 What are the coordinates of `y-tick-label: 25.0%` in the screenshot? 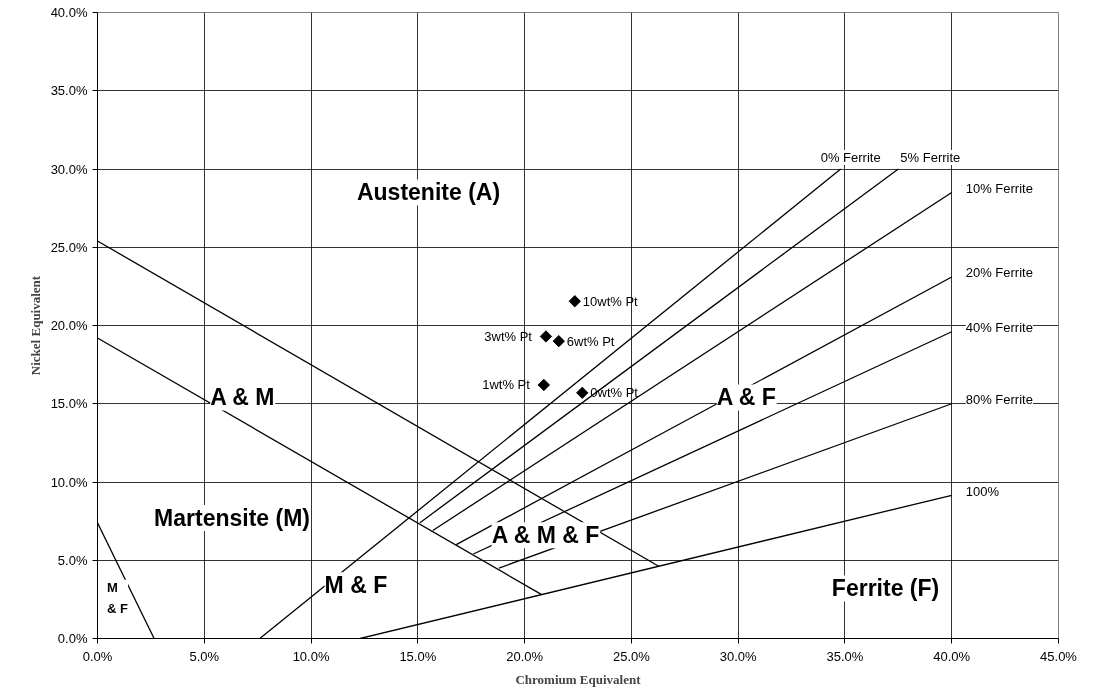 It's located at (69, 247).